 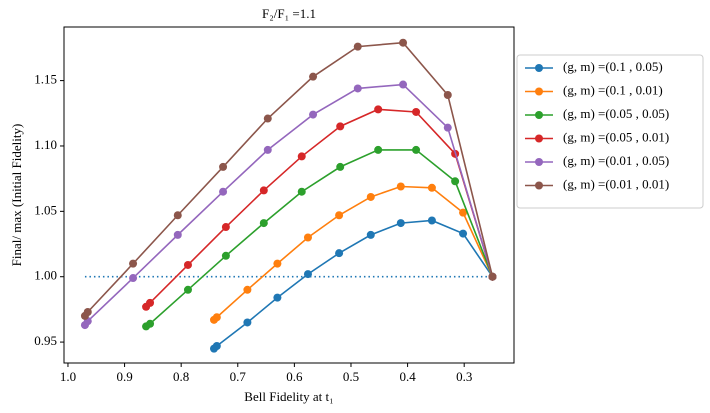 I want to click on y-tick-label: 1.05, so click(x=45, y=209).